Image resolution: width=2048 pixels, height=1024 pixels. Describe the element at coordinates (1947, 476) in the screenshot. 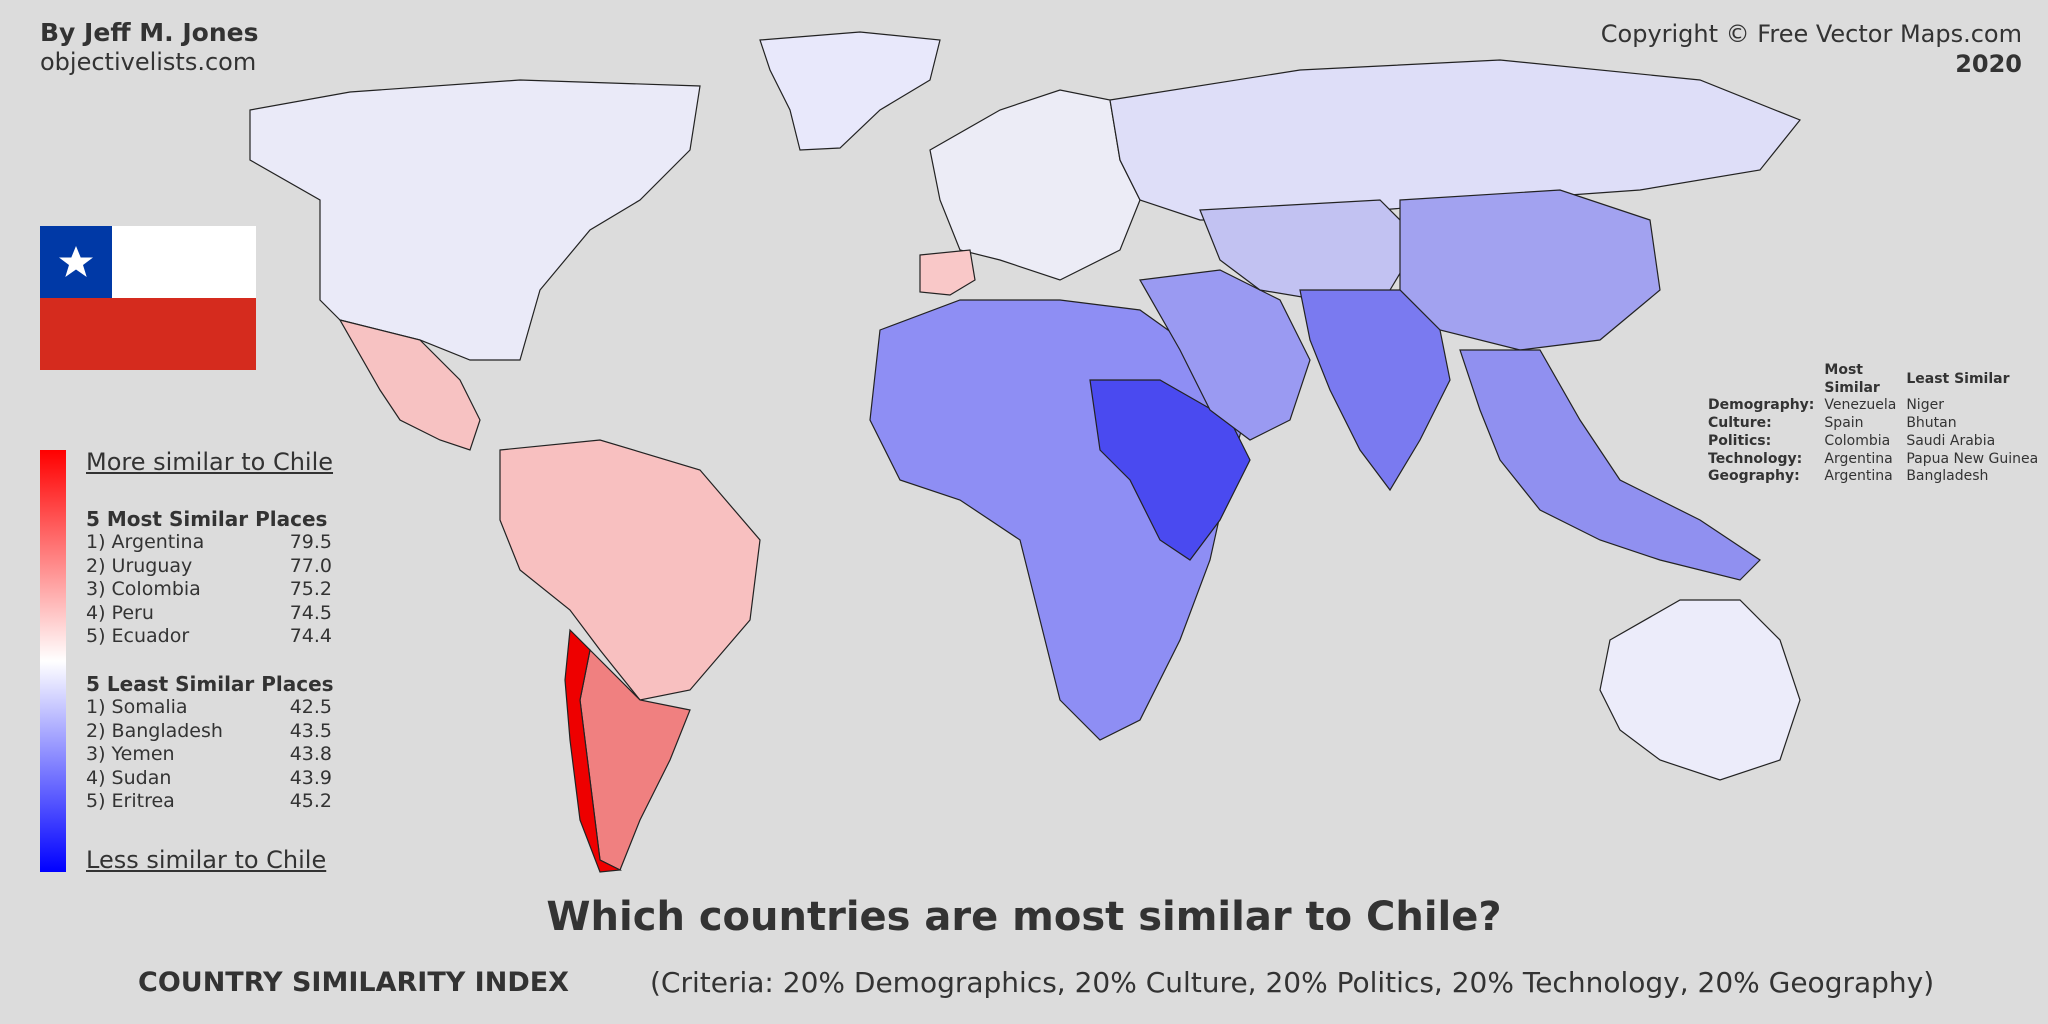

I see `least-similar-value: Bangladesh` at that location.